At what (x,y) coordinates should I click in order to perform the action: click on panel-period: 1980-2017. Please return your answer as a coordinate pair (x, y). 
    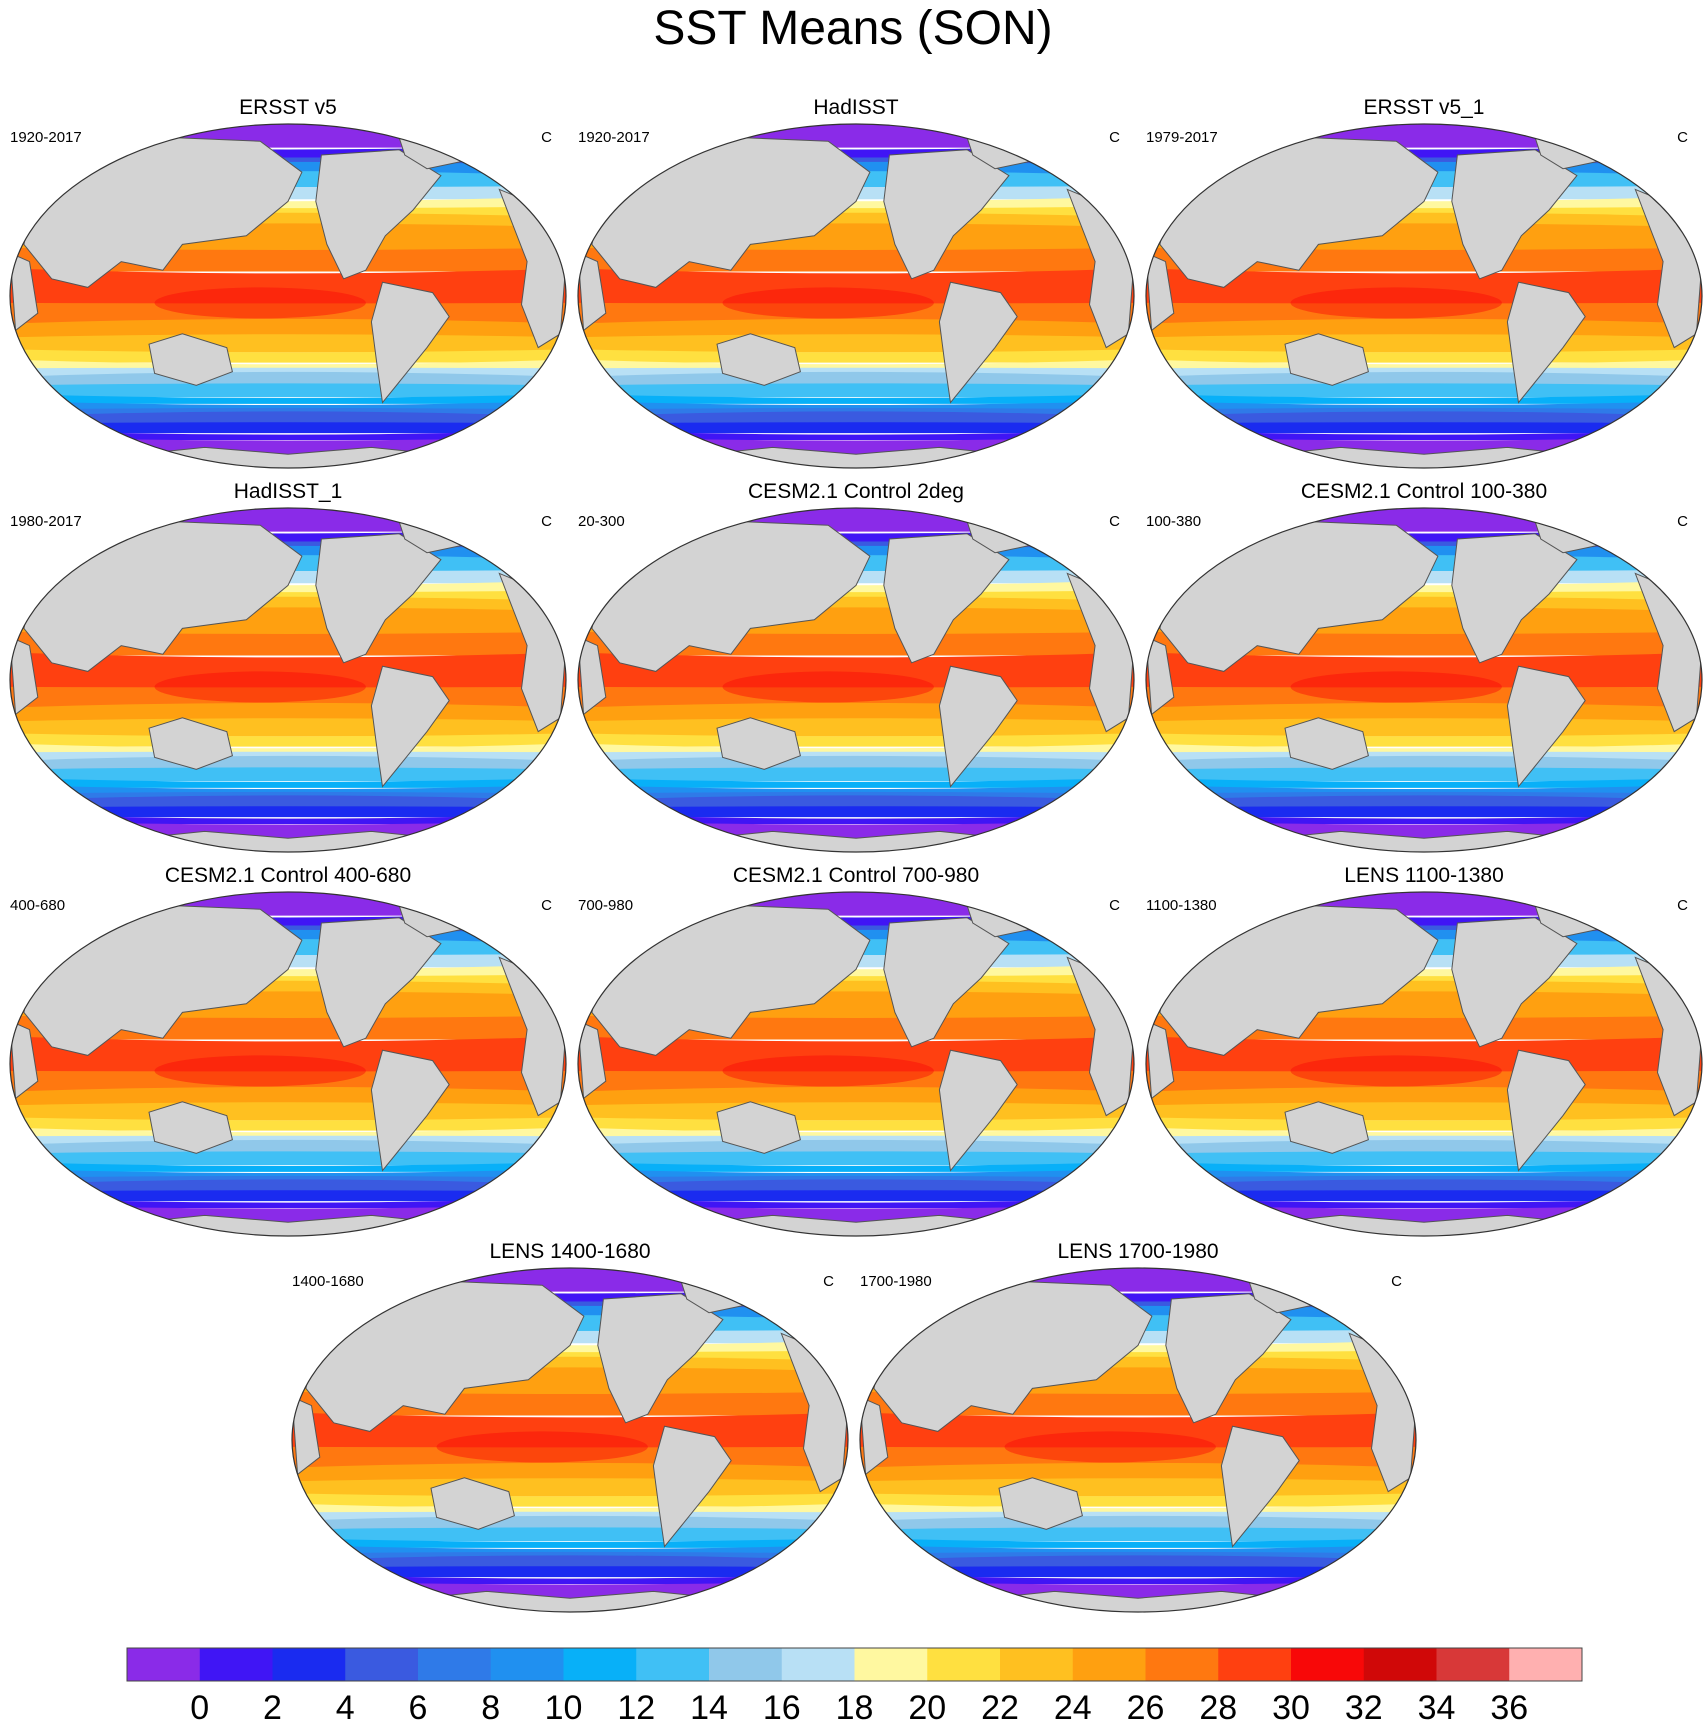
    Looking at the image, I should click on (46, 521).